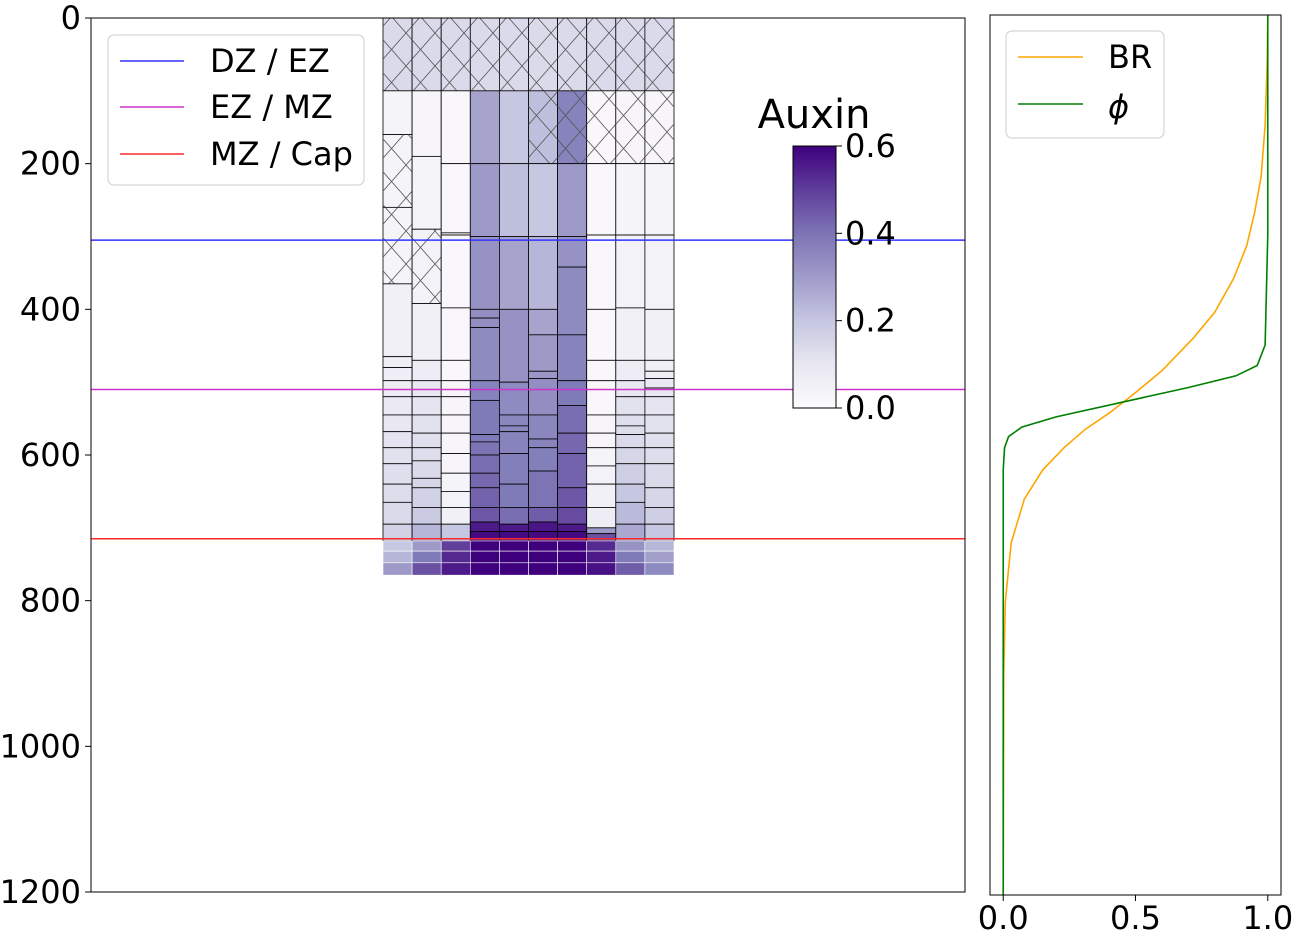 Image resolution: width=1296 pixels, height=936 pixels. Describe the element at coordinates (1118, 107) in the screenshot. I see `legend-label-phi: ϕ` at that location.